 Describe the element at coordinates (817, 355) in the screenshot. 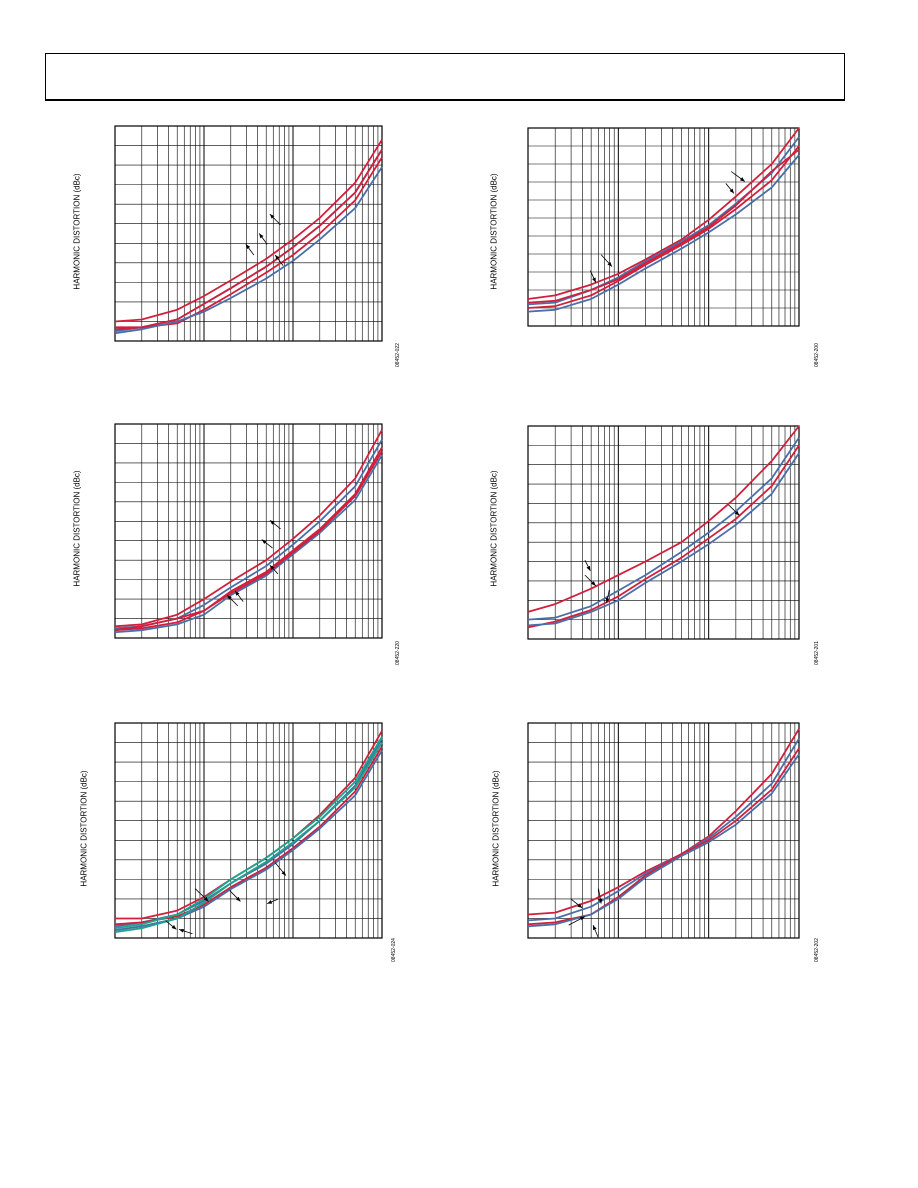

I see `figure-id: 08452-200` at that location.